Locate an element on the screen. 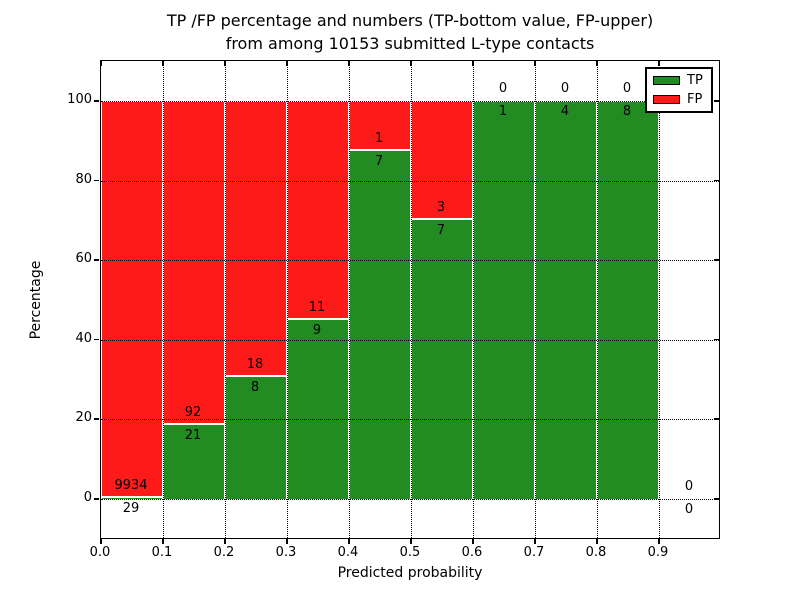 The width and height of the screenshot is (800, 600). y-axis-label: Percentage is located at coordinates (36, 300).